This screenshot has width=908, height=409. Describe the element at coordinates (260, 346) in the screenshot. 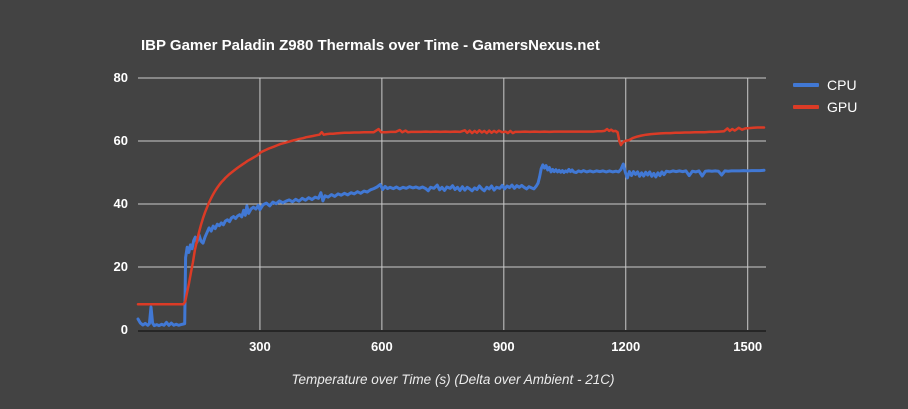

I see `x-tick-label-300: 300` at that location.